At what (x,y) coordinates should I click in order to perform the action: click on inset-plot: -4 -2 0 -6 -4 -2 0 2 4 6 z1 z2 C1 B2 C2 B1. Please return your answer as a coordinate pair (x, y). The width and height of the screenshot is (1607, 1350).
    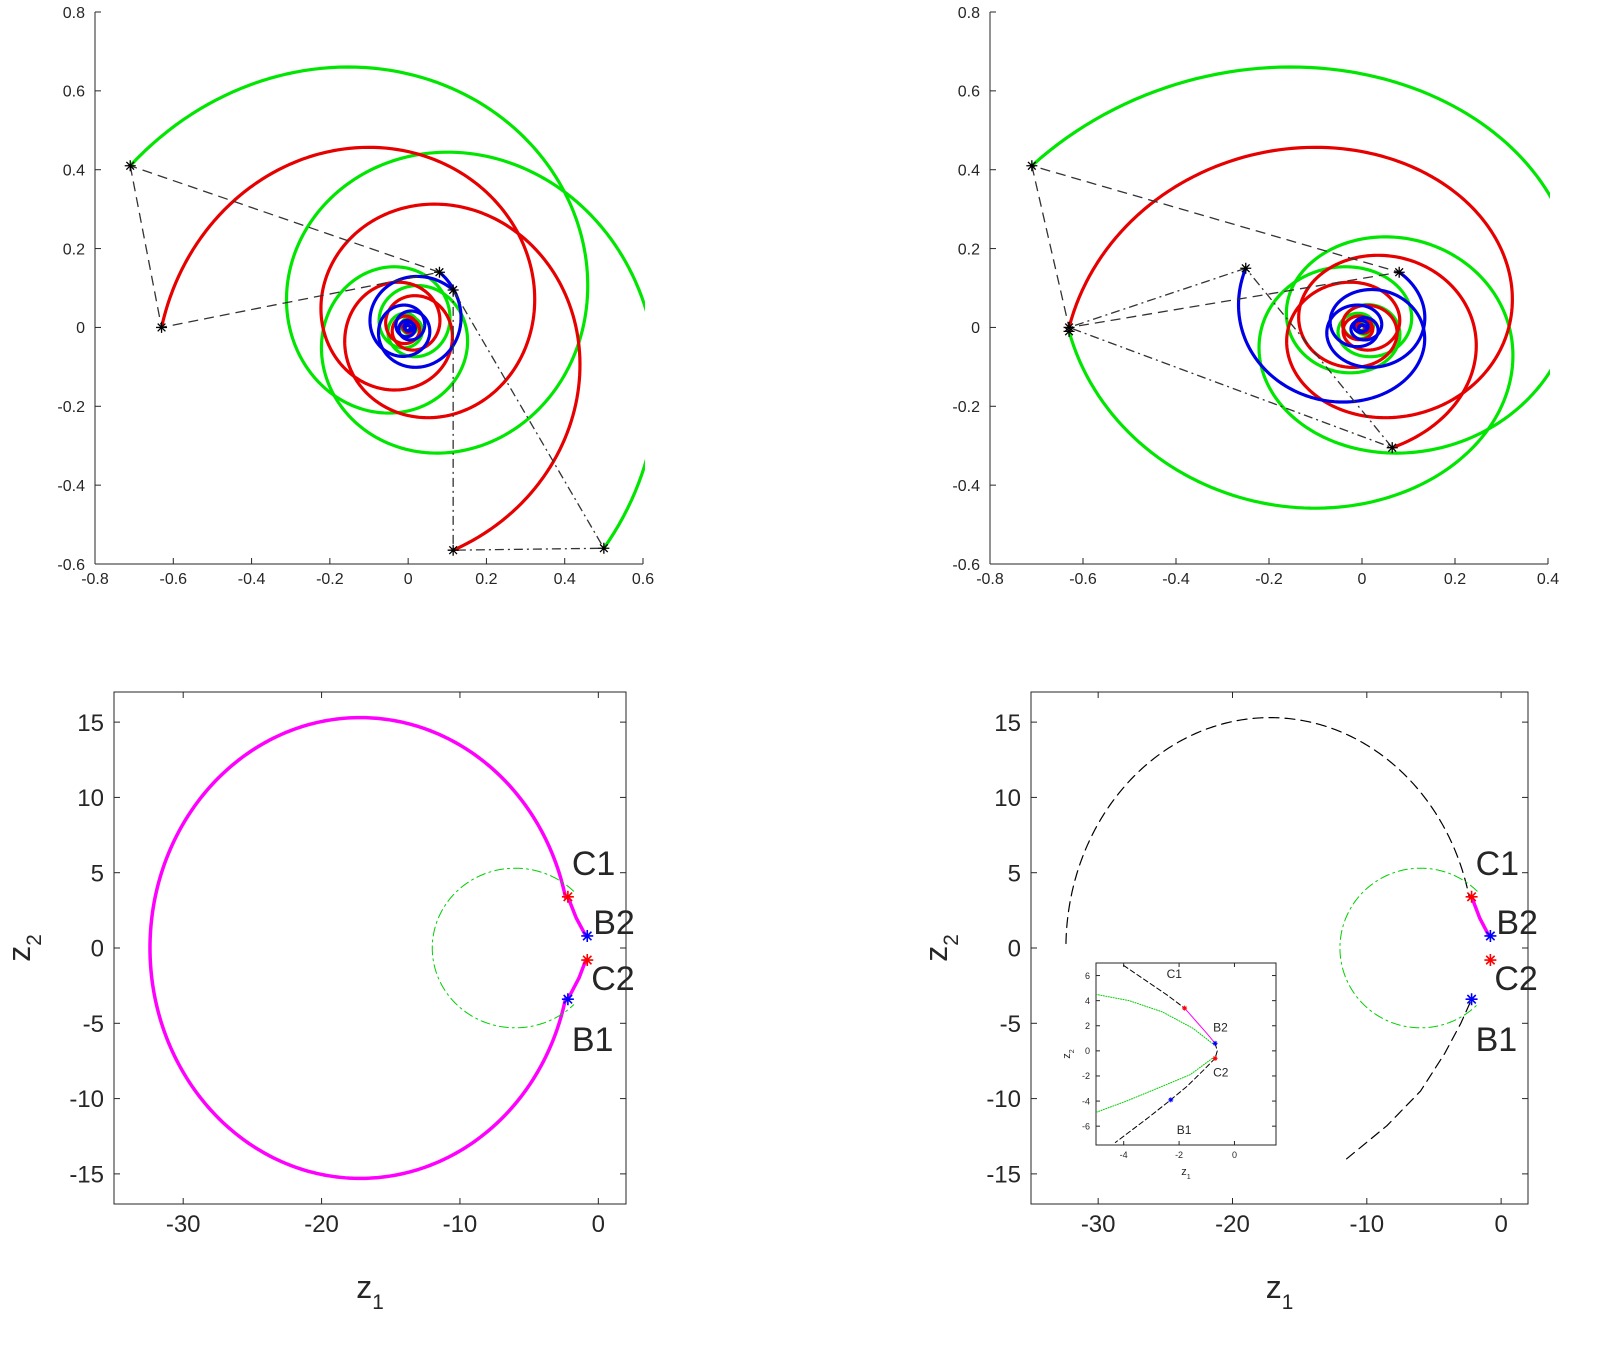
    Looking at the image, I should click on (1169, 1071).